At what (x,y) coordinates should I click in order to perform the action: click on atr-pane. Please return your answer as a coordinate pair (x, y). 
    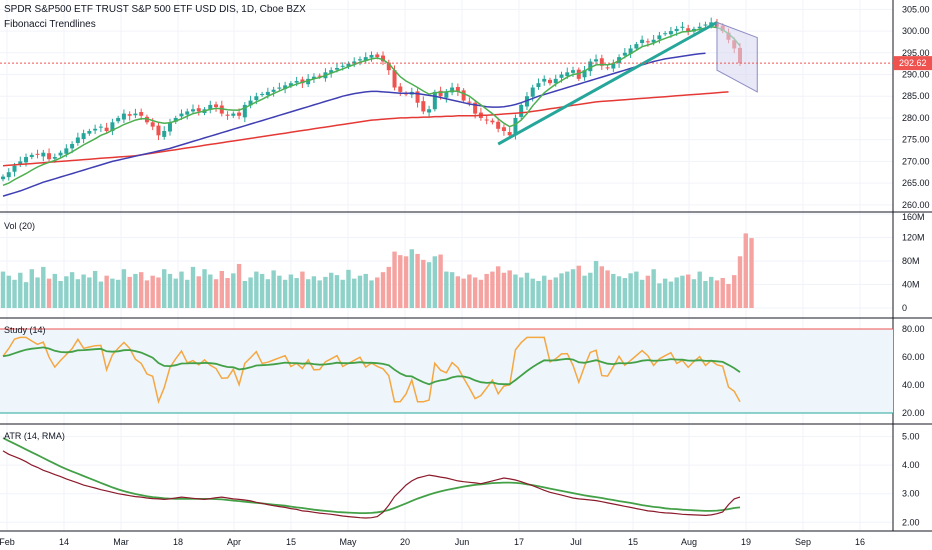
    Looking at the image, I should click on (371, 478).